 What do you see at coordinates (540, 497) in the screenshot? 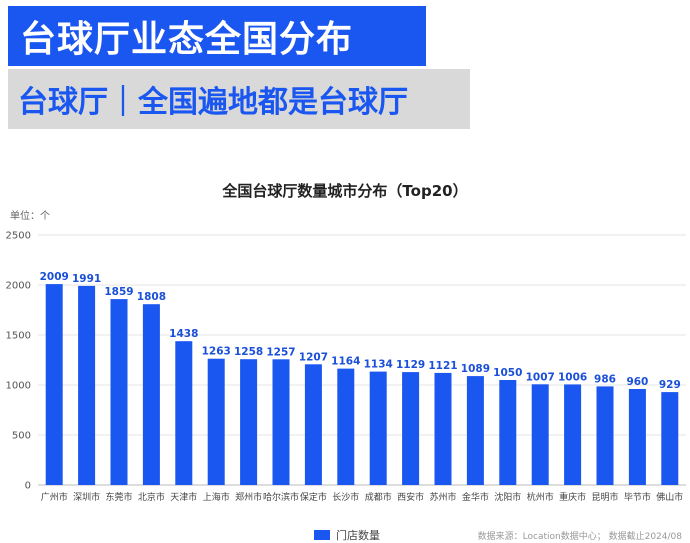
I see `x-tick-label: 杭州市` at bounding box center [540, 497].